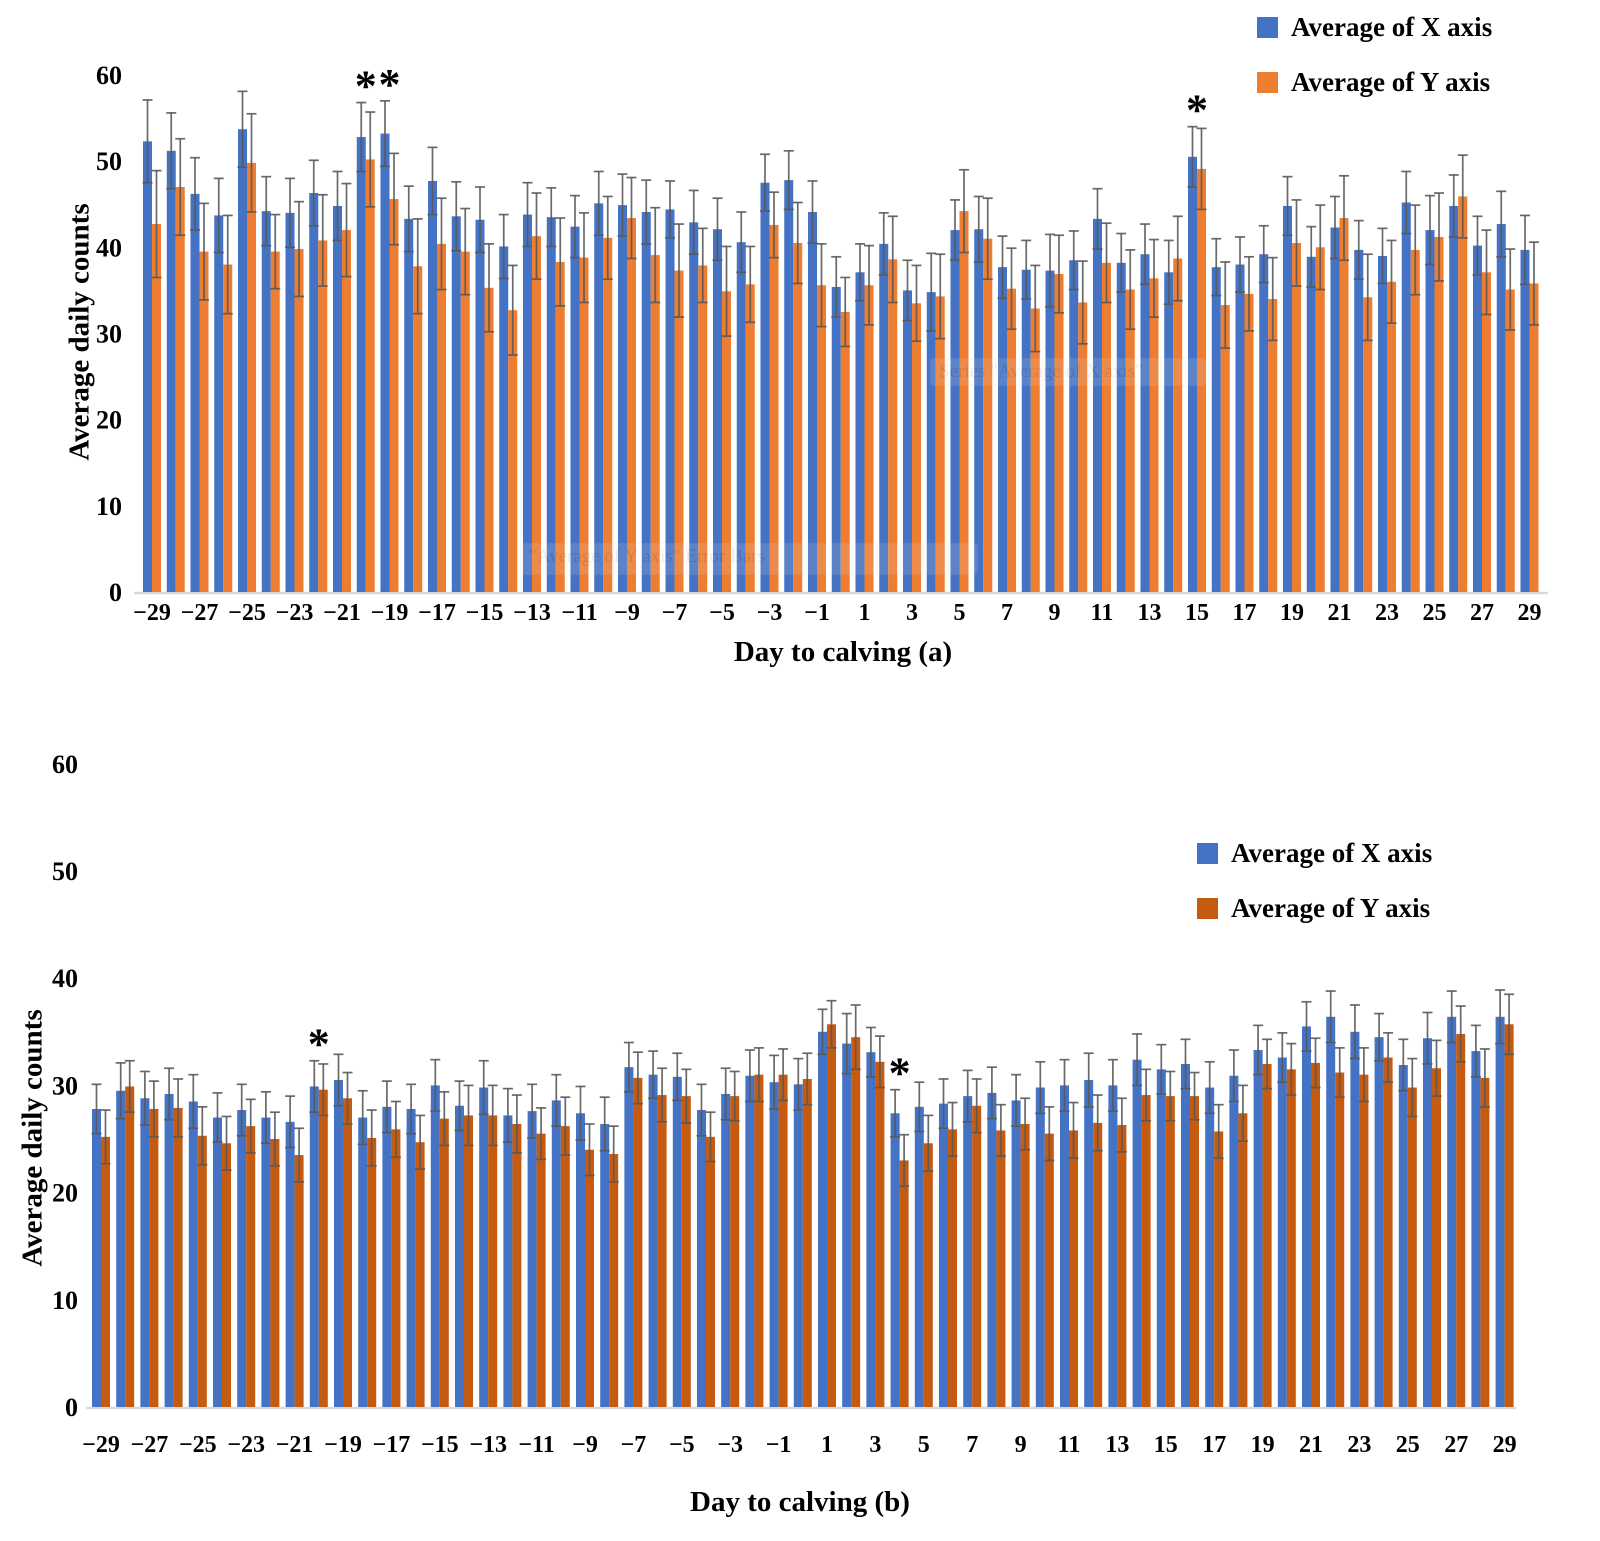 Image resolution: width=1600 pixels, height=1541 pixels. What do you see at coordinates (770, 613) in the screenshot?
I see `chart-a-xtick-label: −3` at bounding box center [770, 613].